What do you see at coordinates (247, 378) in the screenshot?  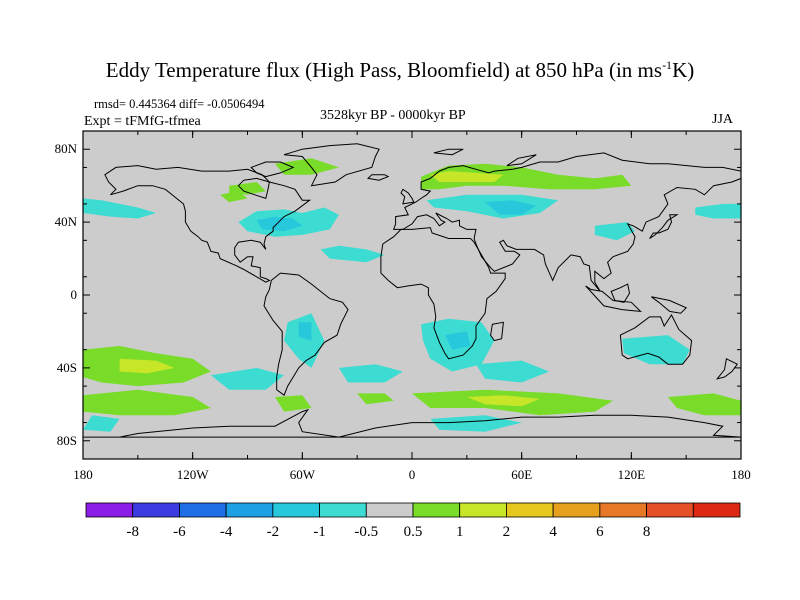 I see `neg-patch-south-pacific` at bounding box center [247, 378].